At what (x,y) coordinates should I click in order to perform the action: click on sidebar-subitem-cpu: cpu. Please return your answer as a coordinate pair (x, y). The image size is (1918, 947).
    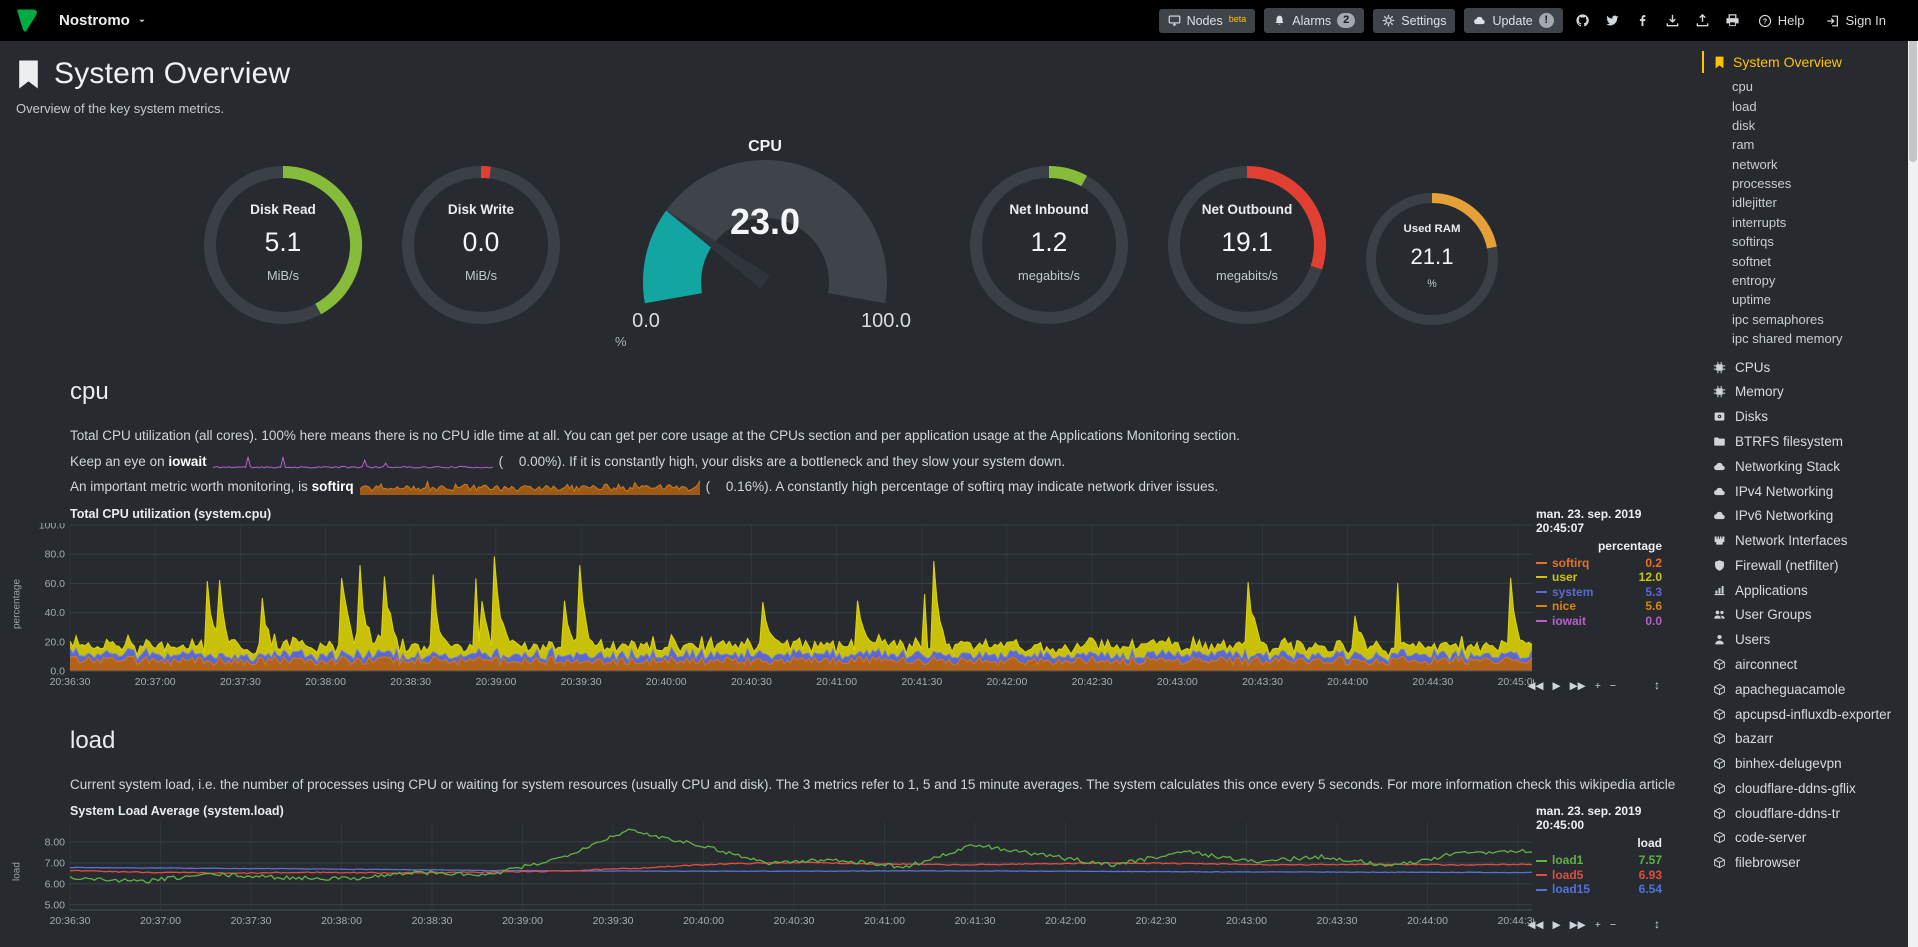
    Looking at the image, I should click on (1742, 87).